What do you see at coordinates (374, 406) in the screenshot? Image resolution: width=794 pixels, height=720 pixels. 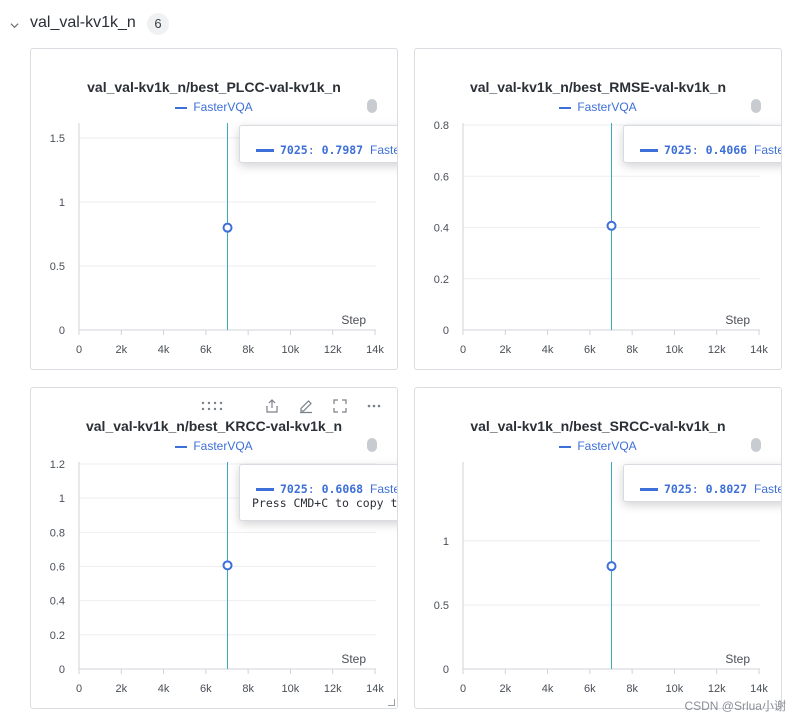 I see `more-icon` at bounding box center [374, 406].